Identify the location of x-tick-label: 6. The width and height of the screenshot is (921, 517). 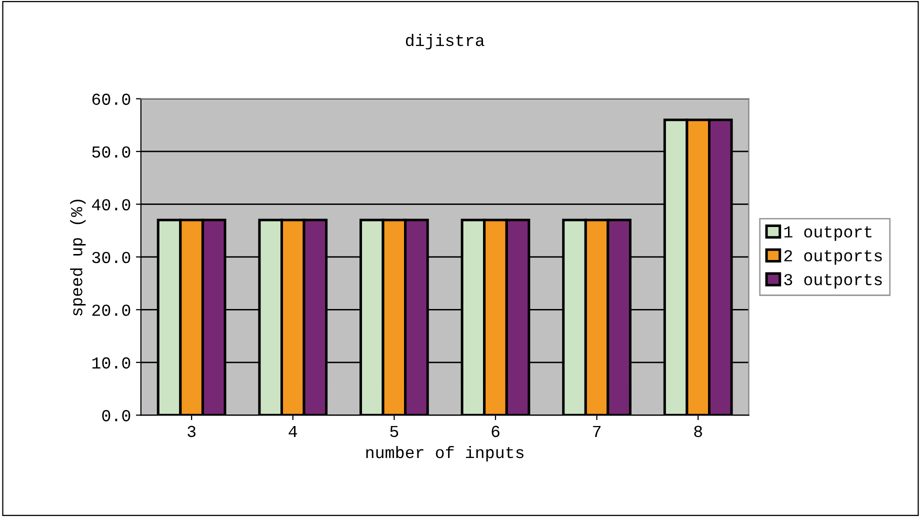
(496, 432).